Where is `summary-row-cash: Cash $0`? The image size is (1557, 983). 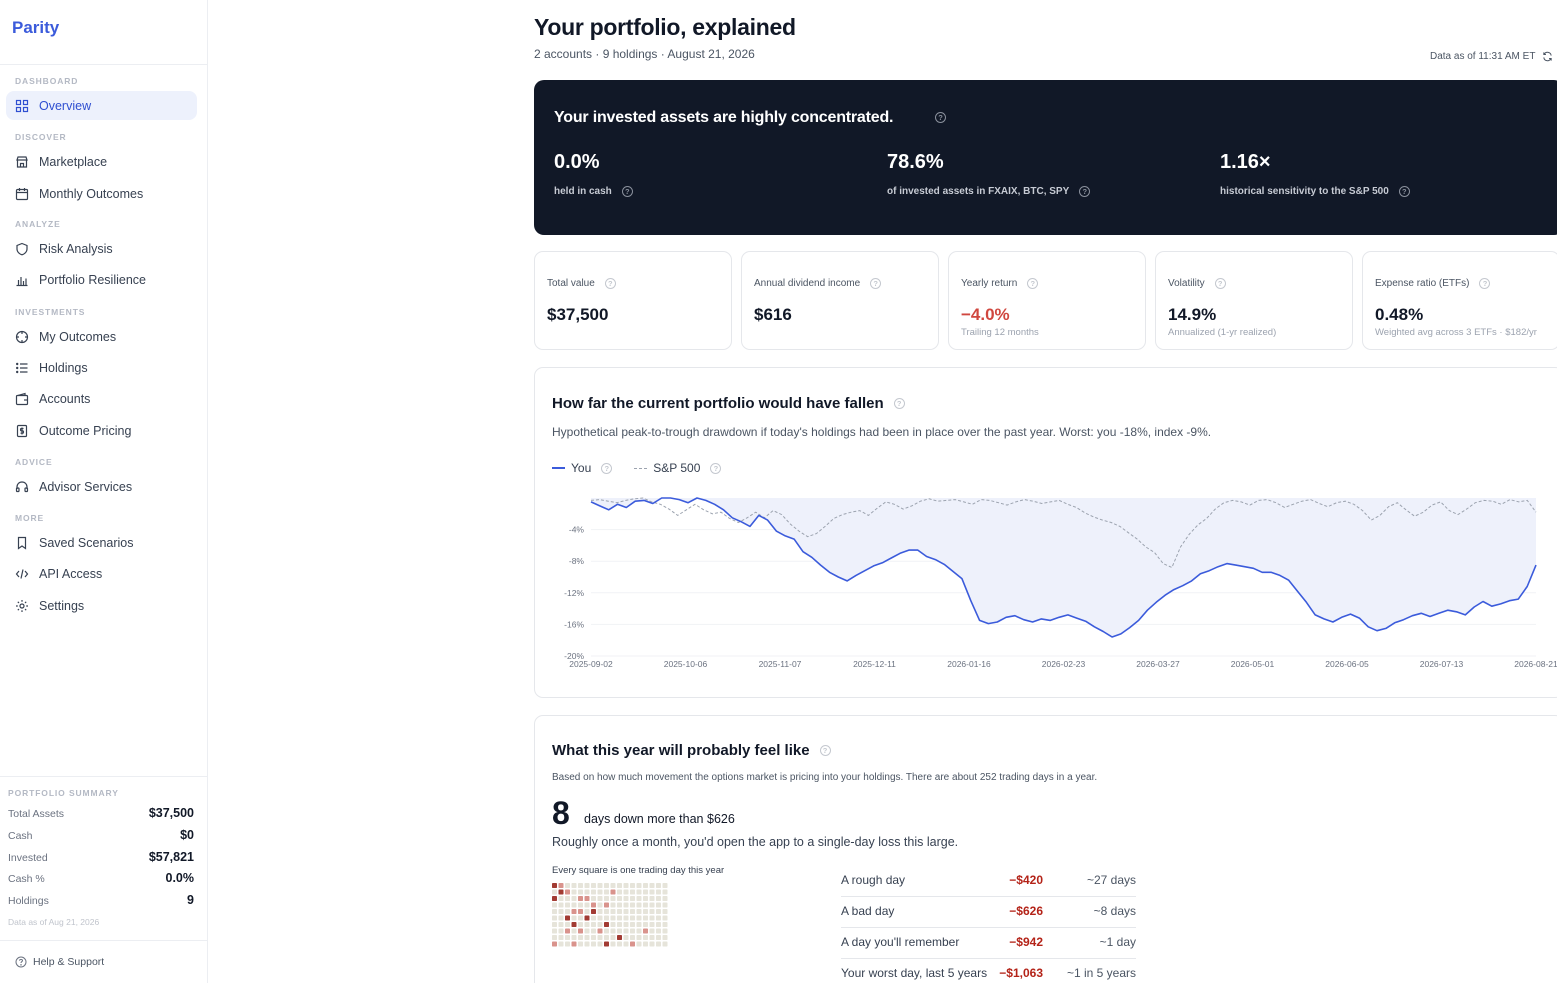
summary-row-cash: Cash $0 is located at coordinates (101, 835).